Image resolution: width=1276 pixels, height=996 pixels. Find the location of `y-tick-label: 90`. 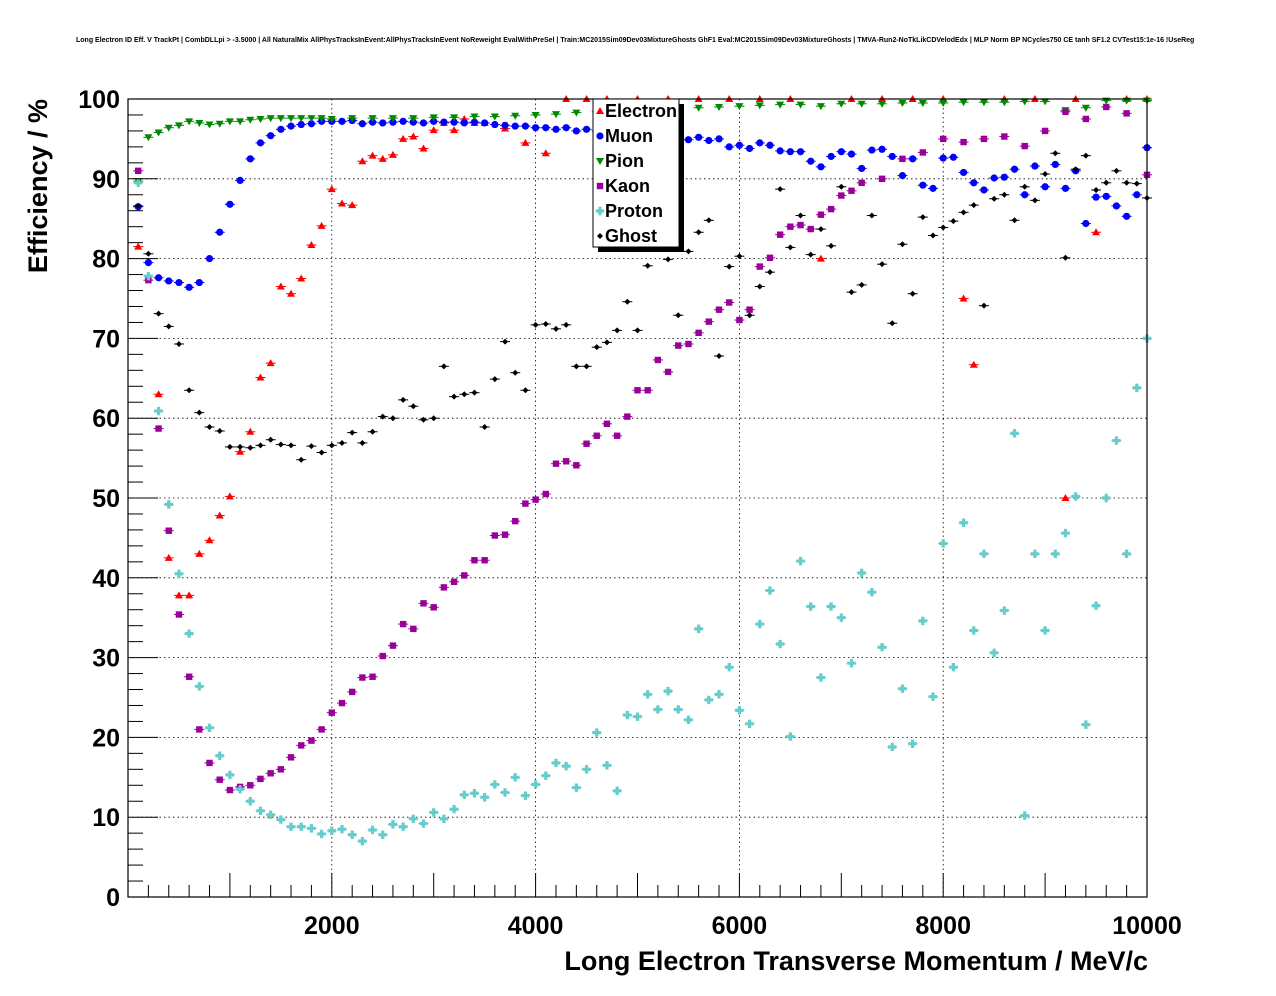

y-tick-label: 90 is located at coordinates (106, 180).